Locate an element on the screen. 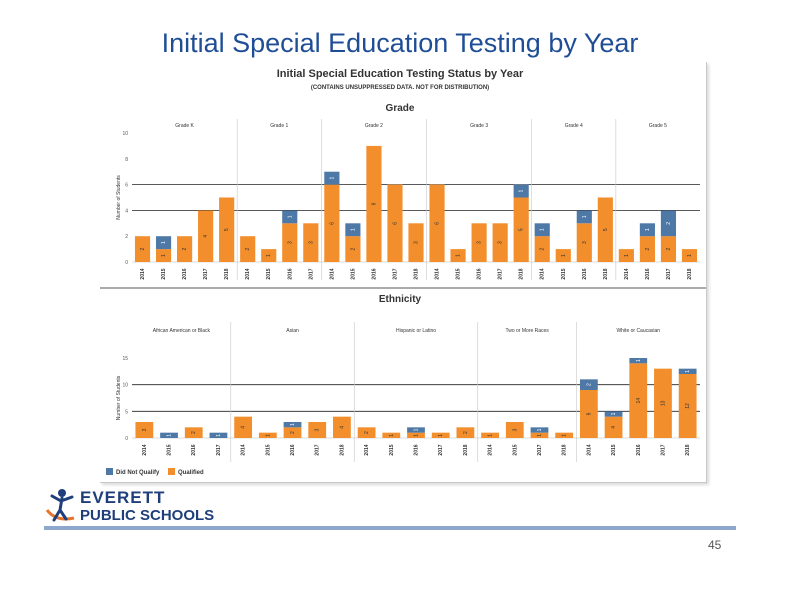 This screenshot has height=600, width=800. grade-y-tick-label: 8 is located at coordinates (126, 160).